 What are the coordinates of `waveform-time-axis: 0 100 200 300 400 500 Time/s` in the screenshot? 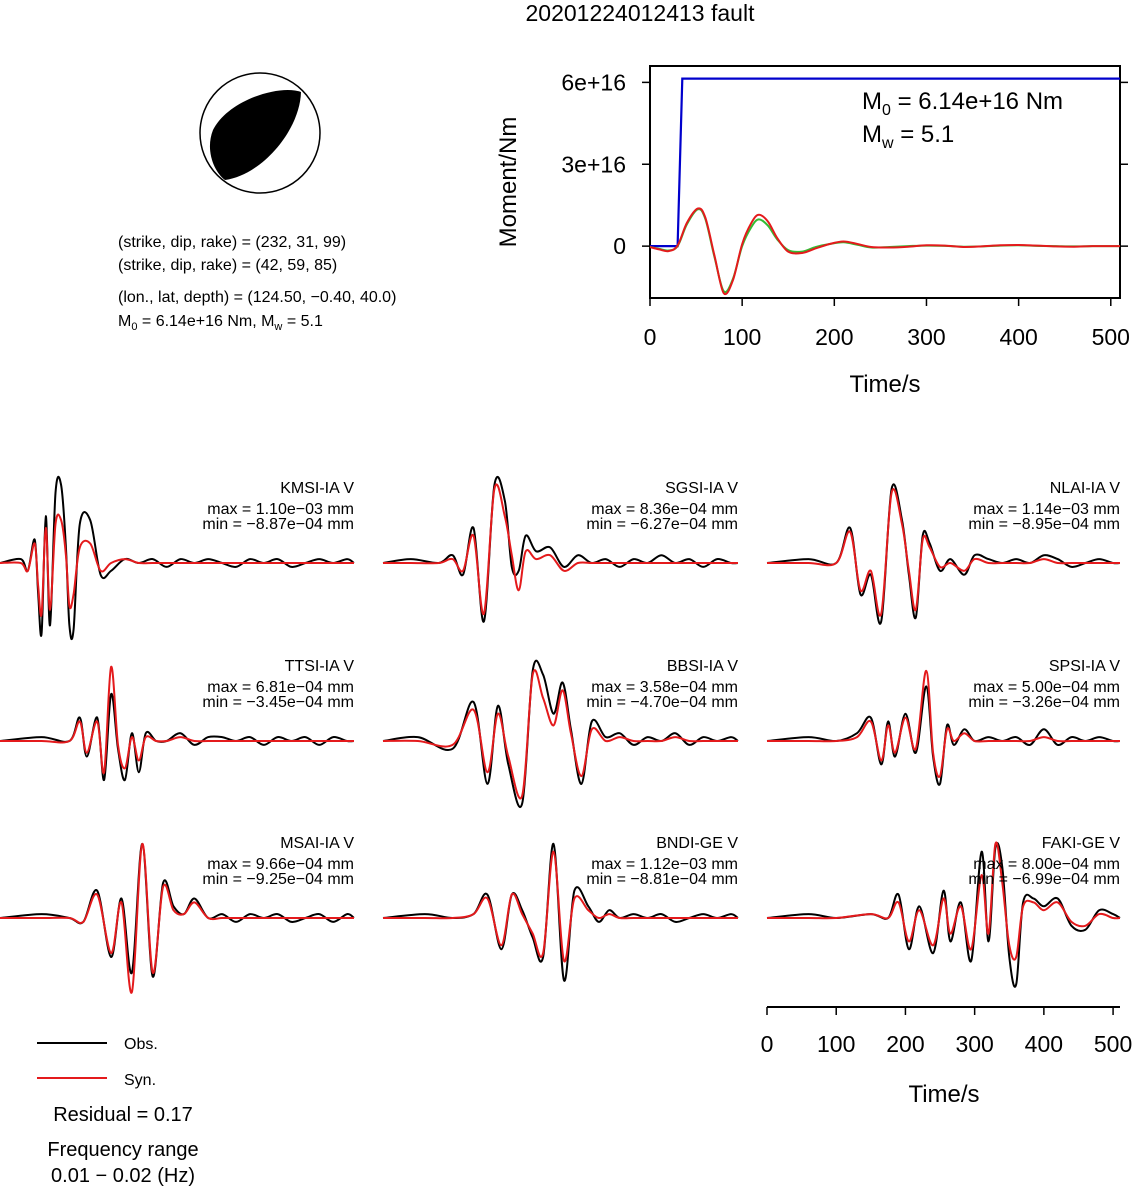 It's located at (946, 1057).